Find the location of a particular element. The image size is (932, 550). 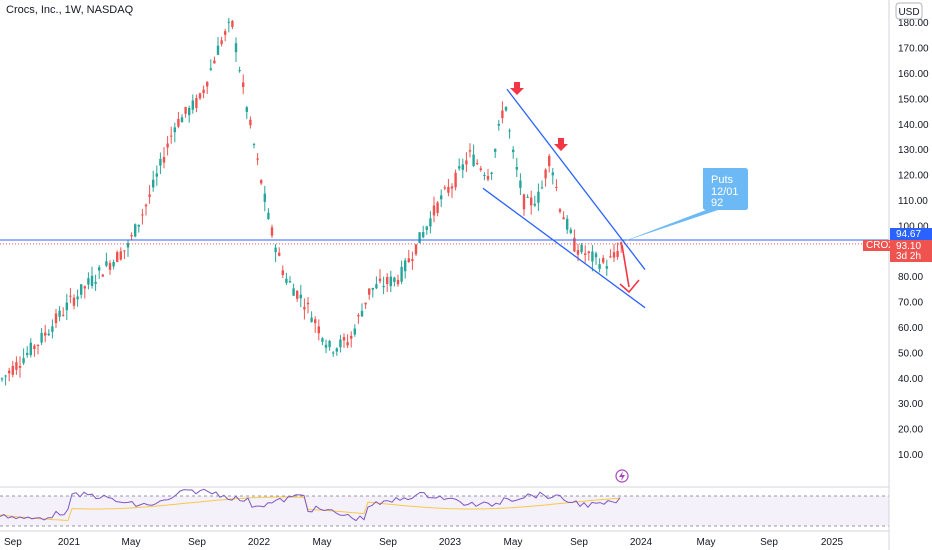

currency-badge is located at coordinates (909, 11).